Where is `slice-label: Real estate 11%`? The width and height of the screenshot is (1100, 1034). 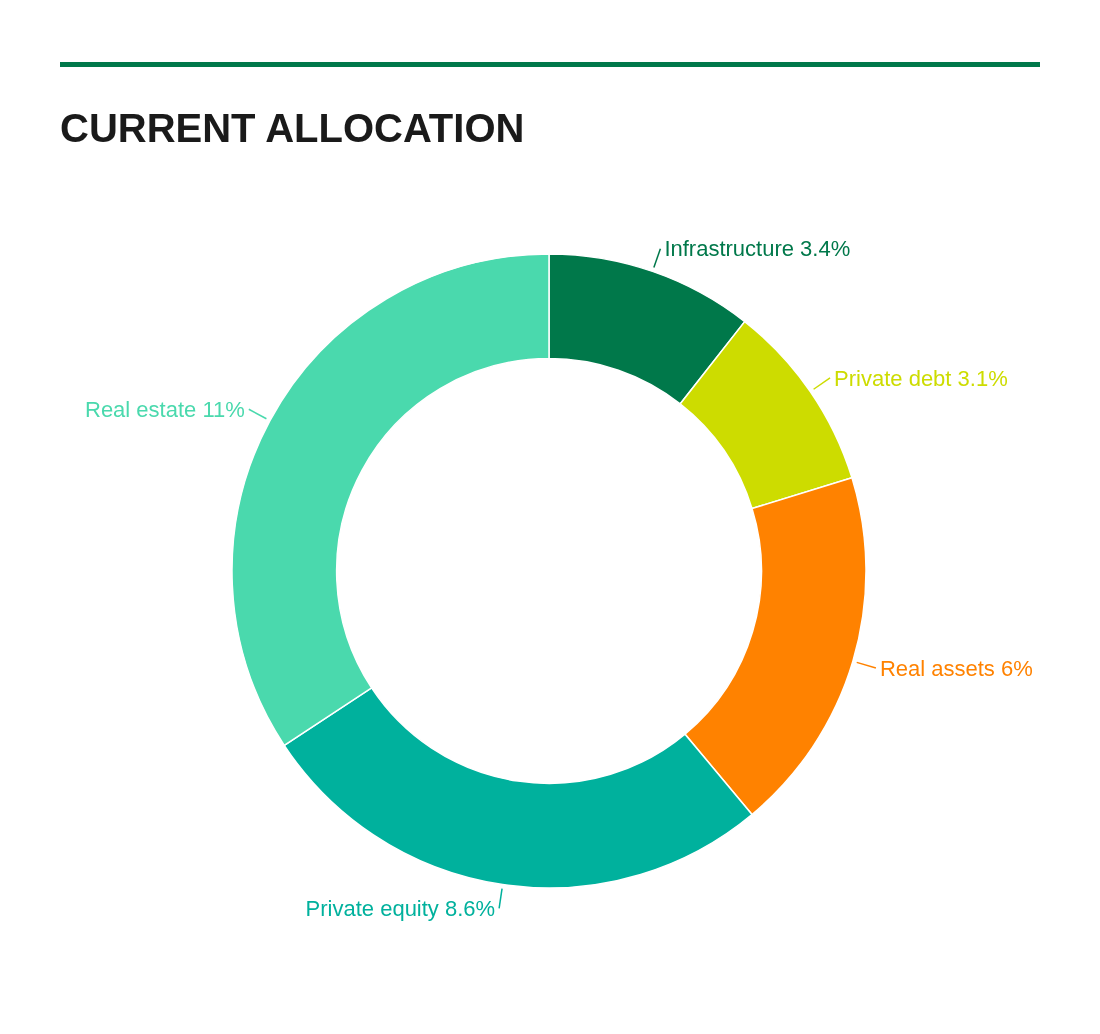 slice-label: Real estate 11% is located at coordinates (164, 409).